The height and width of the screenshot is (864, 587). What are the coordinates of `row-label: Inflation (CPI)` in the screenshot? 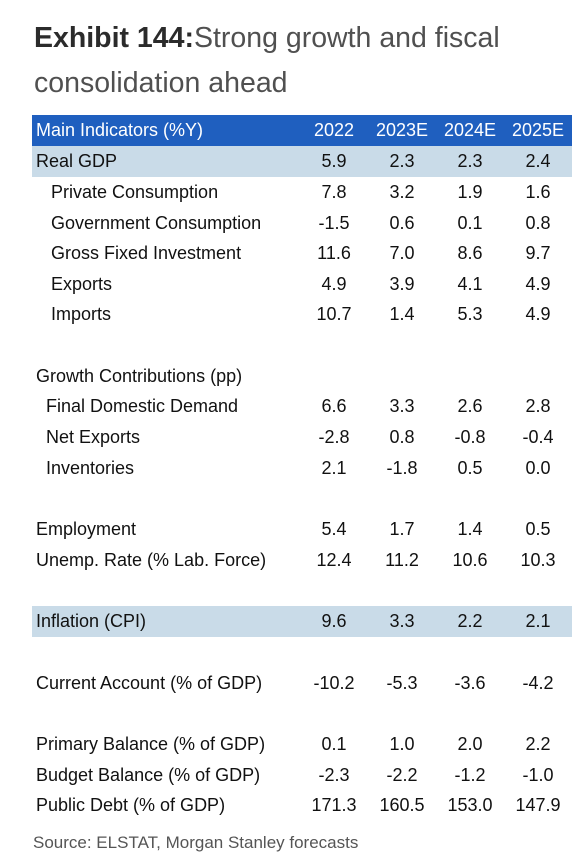 It's located at (91, 621).